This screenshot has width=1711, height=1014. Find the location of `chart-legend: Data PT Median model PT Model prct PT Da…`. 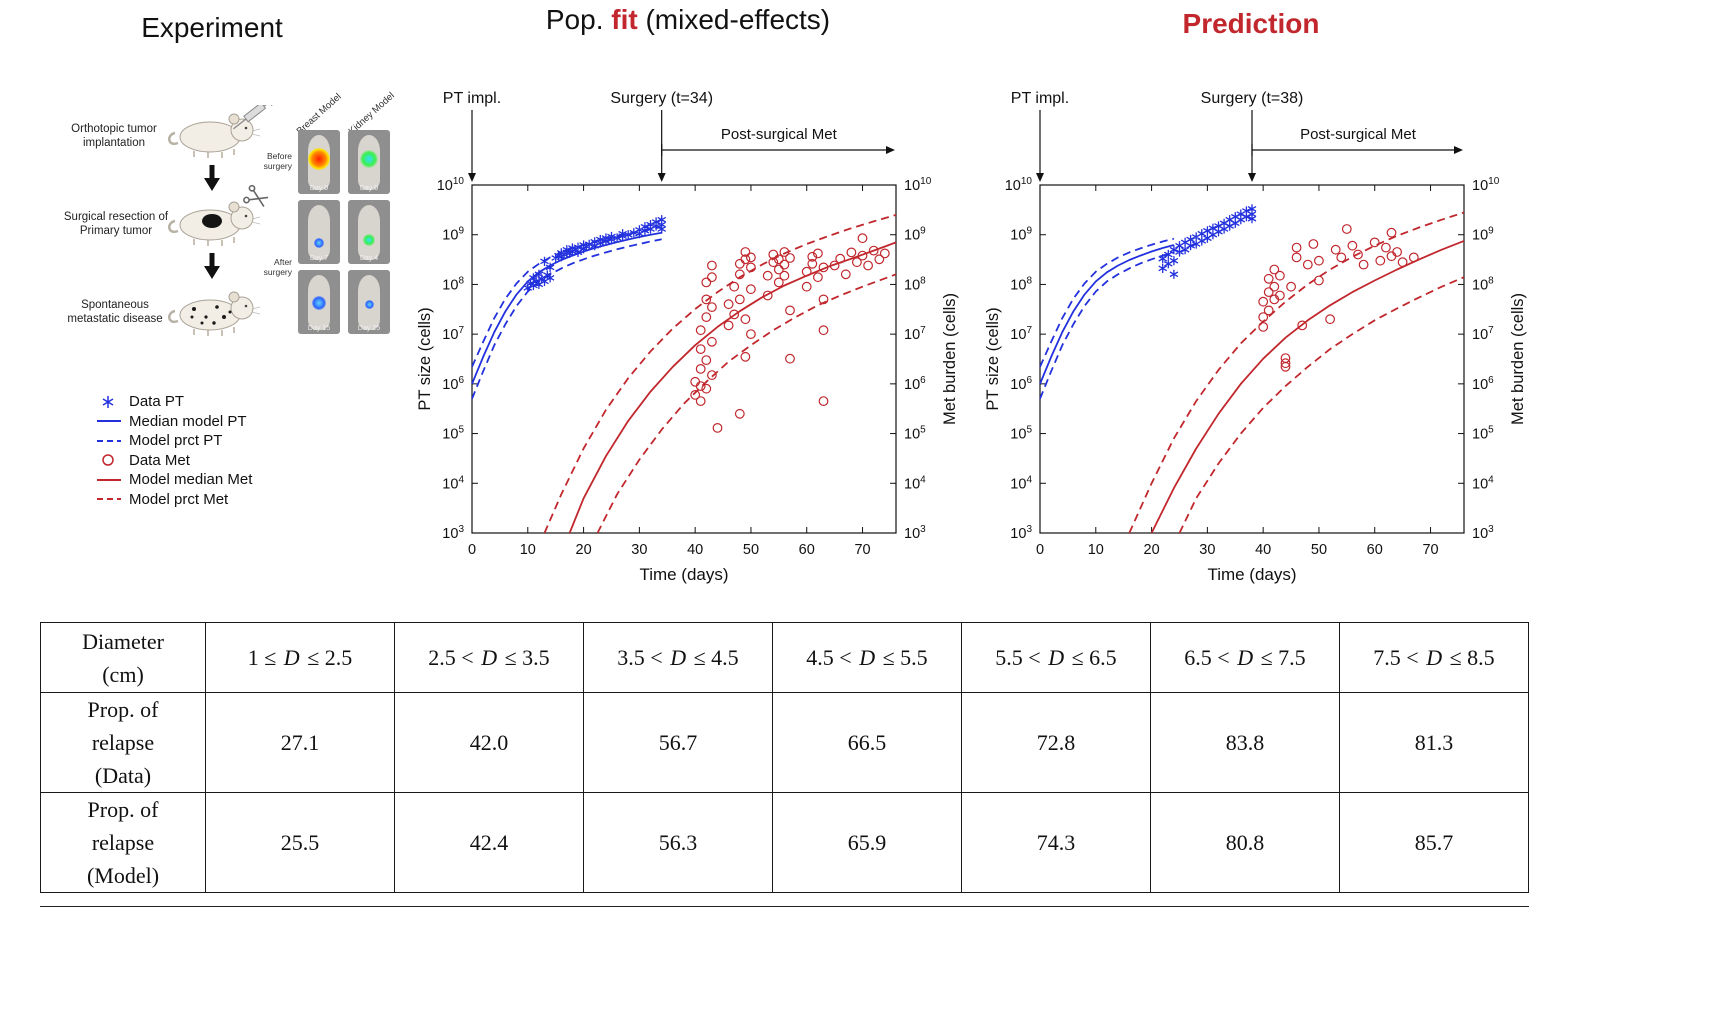

chart-legend: Data PT Median model PT Model prct PT Da… is located at coordinates (173, 450).